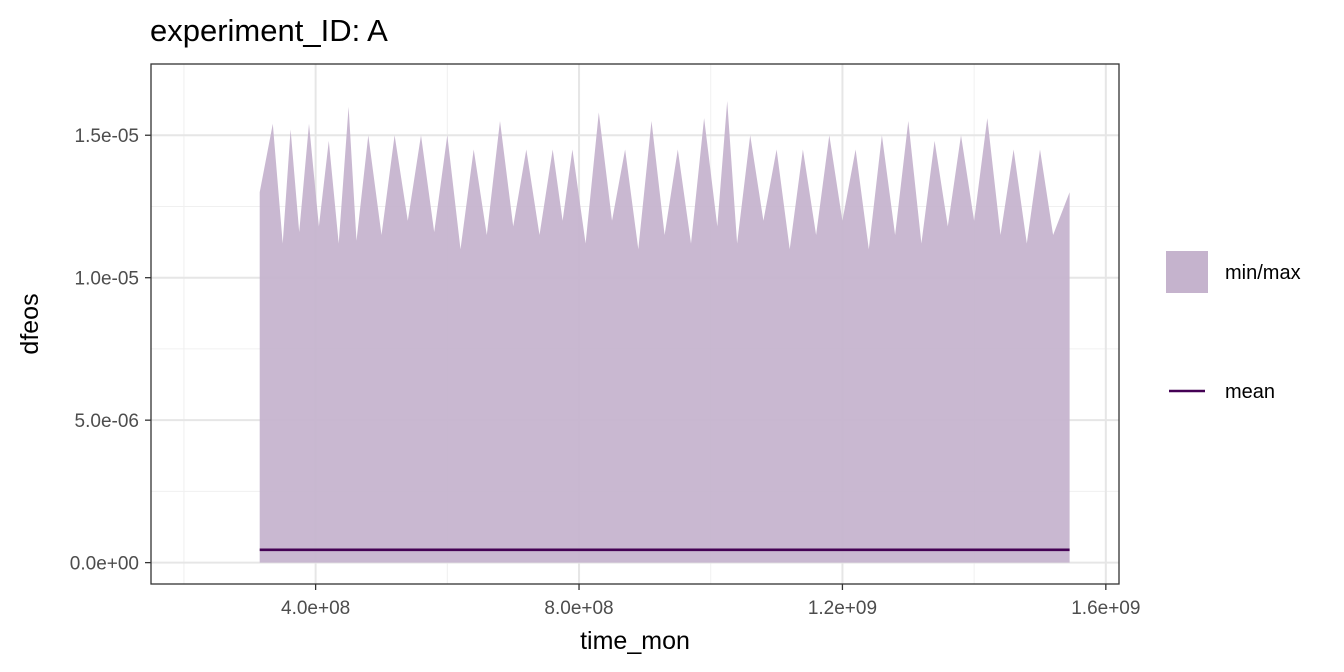 Image resolution: width=1344 pixels, height=672 pixels. I want to click on x-tick-label: 1.2e+09, so click(842, 608).